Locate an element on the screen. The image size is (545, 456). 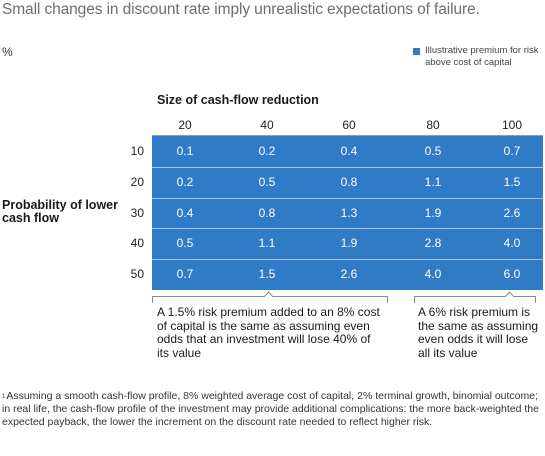
row-header: 10 is located at coordinates (137, 151).